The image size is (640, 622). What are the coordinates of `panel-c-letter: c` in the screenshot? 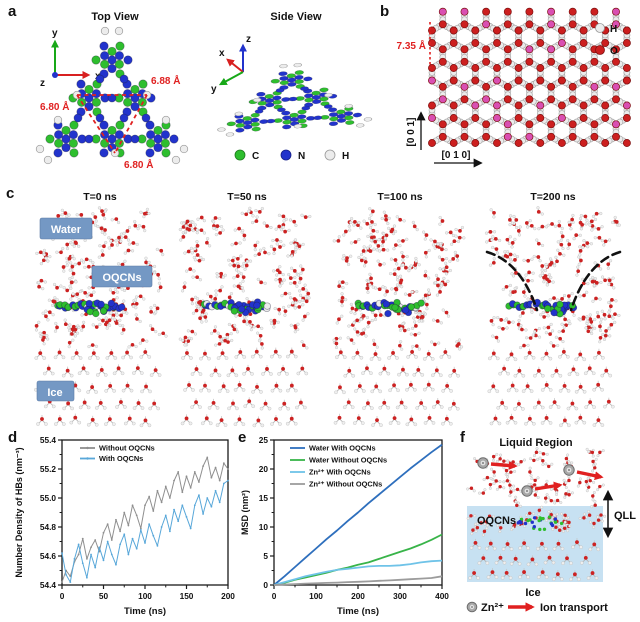 It's located at (10, 193).